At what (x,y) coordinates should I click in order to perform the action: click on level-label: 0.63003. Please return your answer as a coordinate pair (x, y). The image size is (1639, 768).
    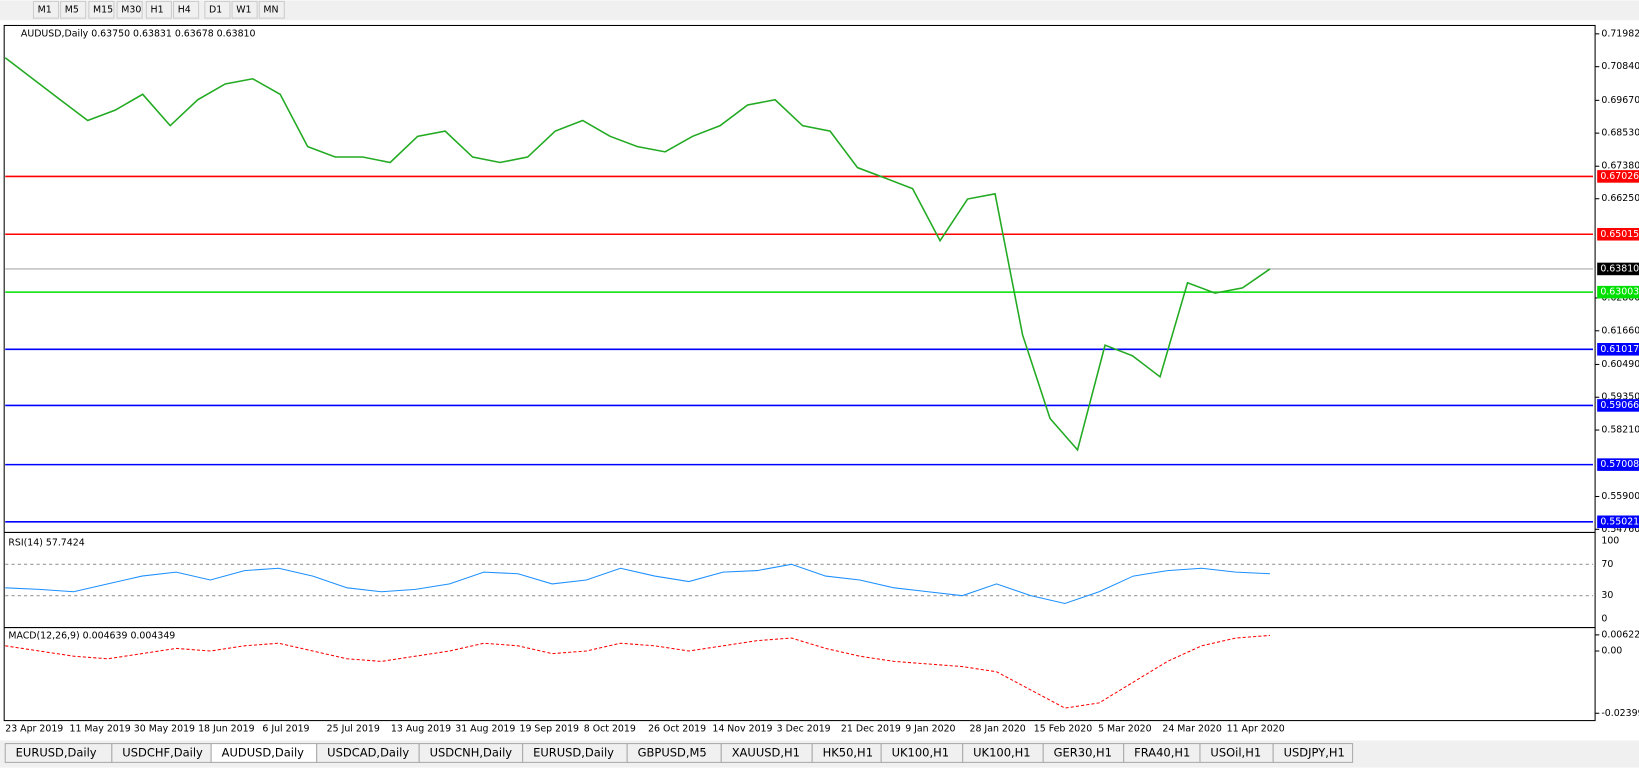
    Looking at the image, I should click on (1619, 292).